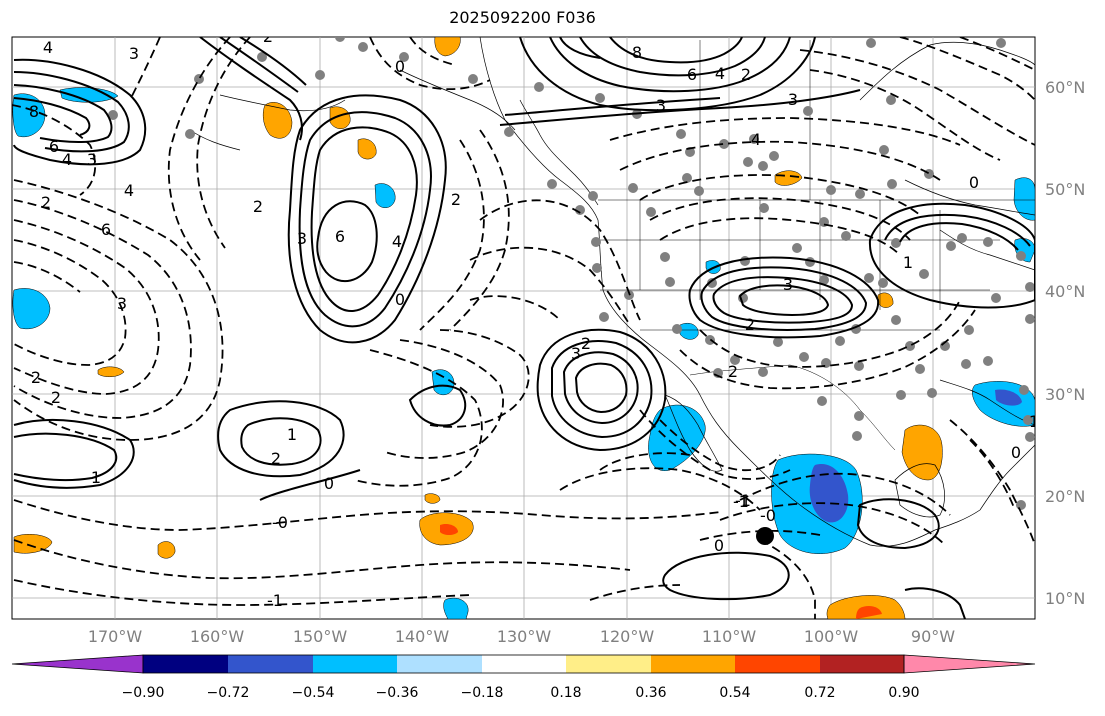 The height and width of the screenshot is (716, 1105). Describe the element at coordinates (217, 636) in the screenshot. I see `lon-label: 160°W` at that location.